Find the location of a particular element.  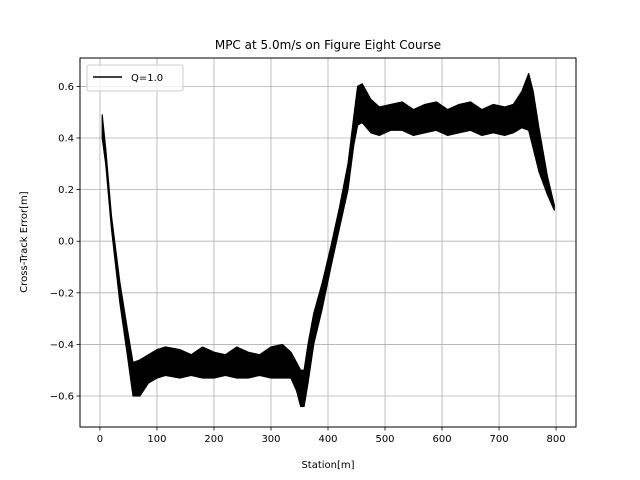

x-tick-label: 700 is located at coordinates (498, 439).